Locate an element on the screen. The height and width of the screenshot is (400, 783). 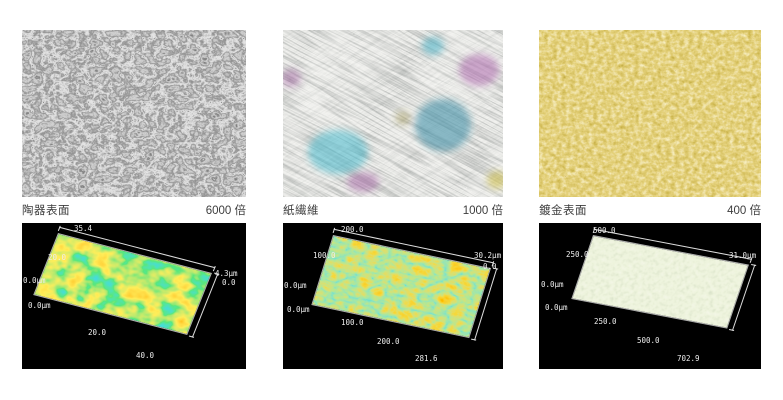
gold-plating-micrograph is located at coordinates (650, 113).